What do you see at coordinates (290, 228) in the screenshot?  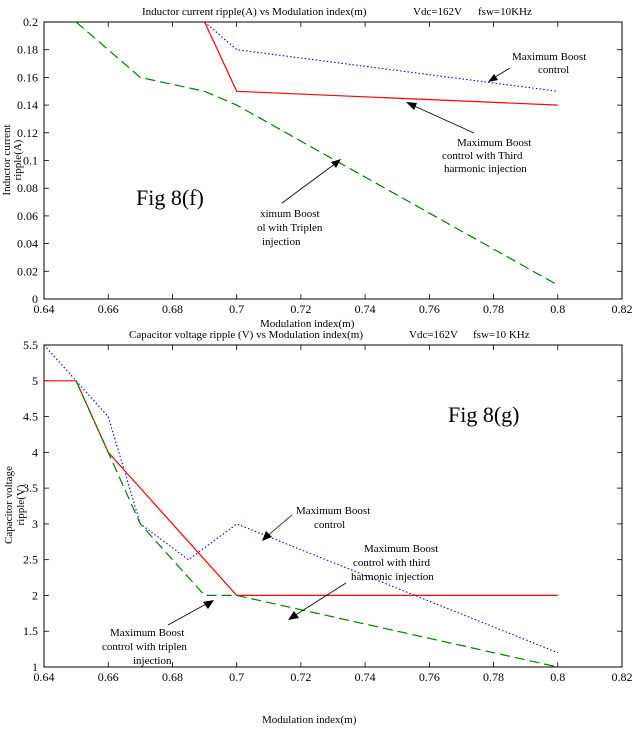 I see `annotation-triplen-line2: ol with Triplen` at bounding box center [290, 228].